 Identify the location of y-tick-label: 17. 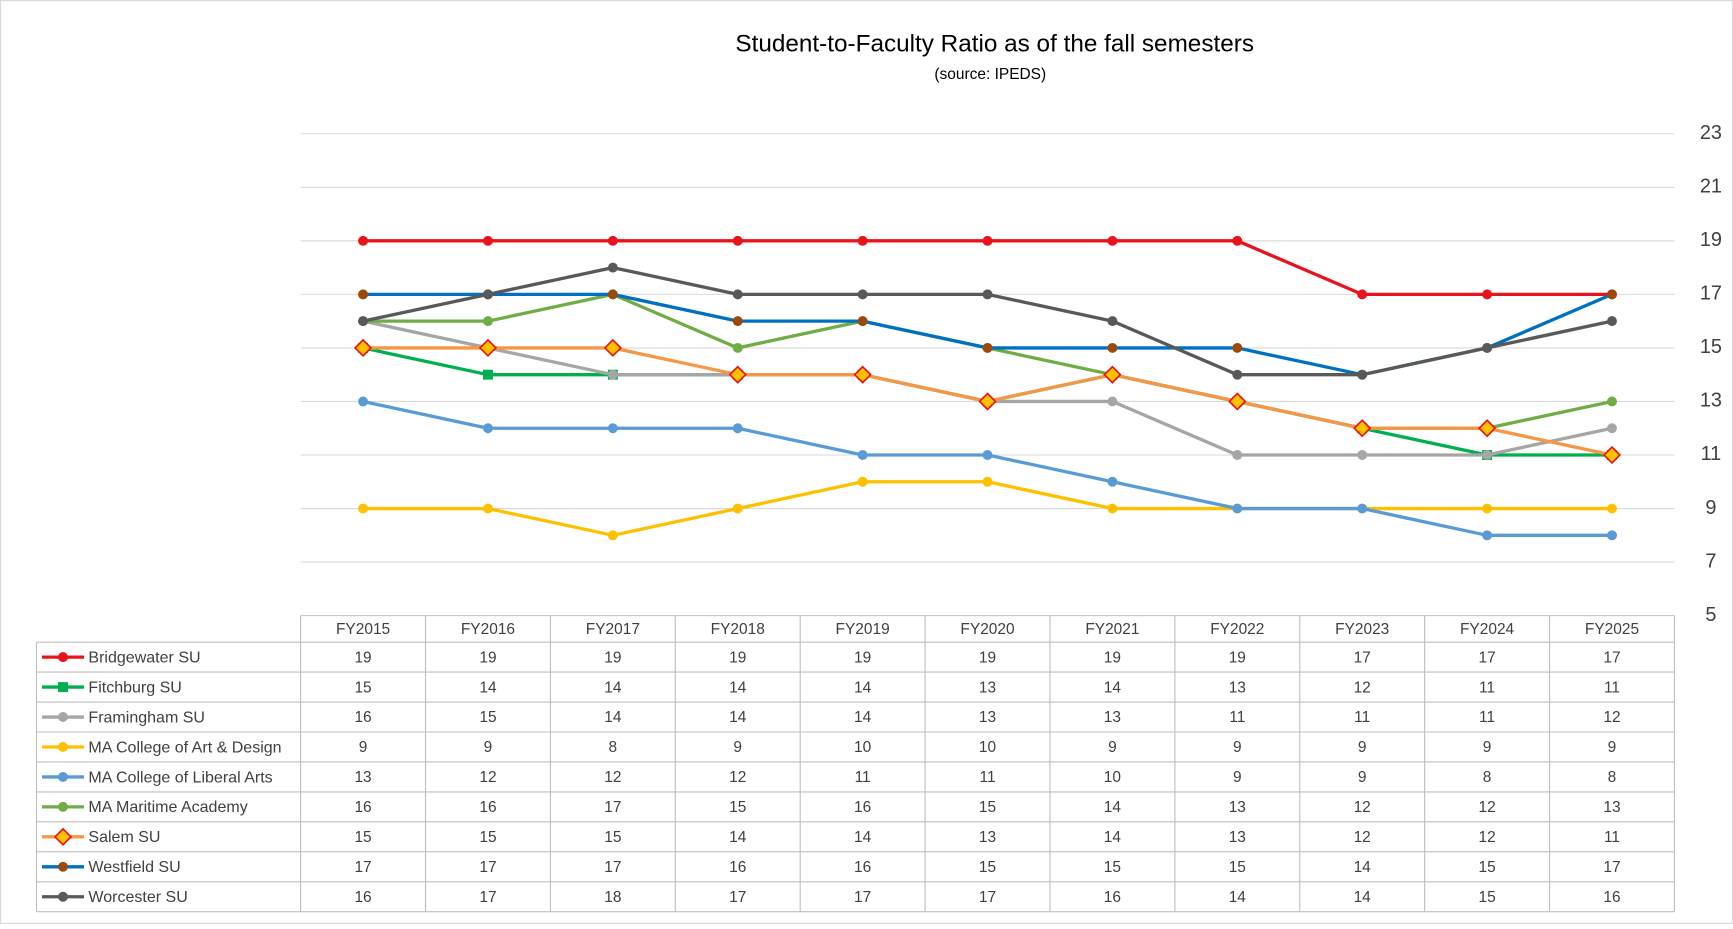
(1711, 294).